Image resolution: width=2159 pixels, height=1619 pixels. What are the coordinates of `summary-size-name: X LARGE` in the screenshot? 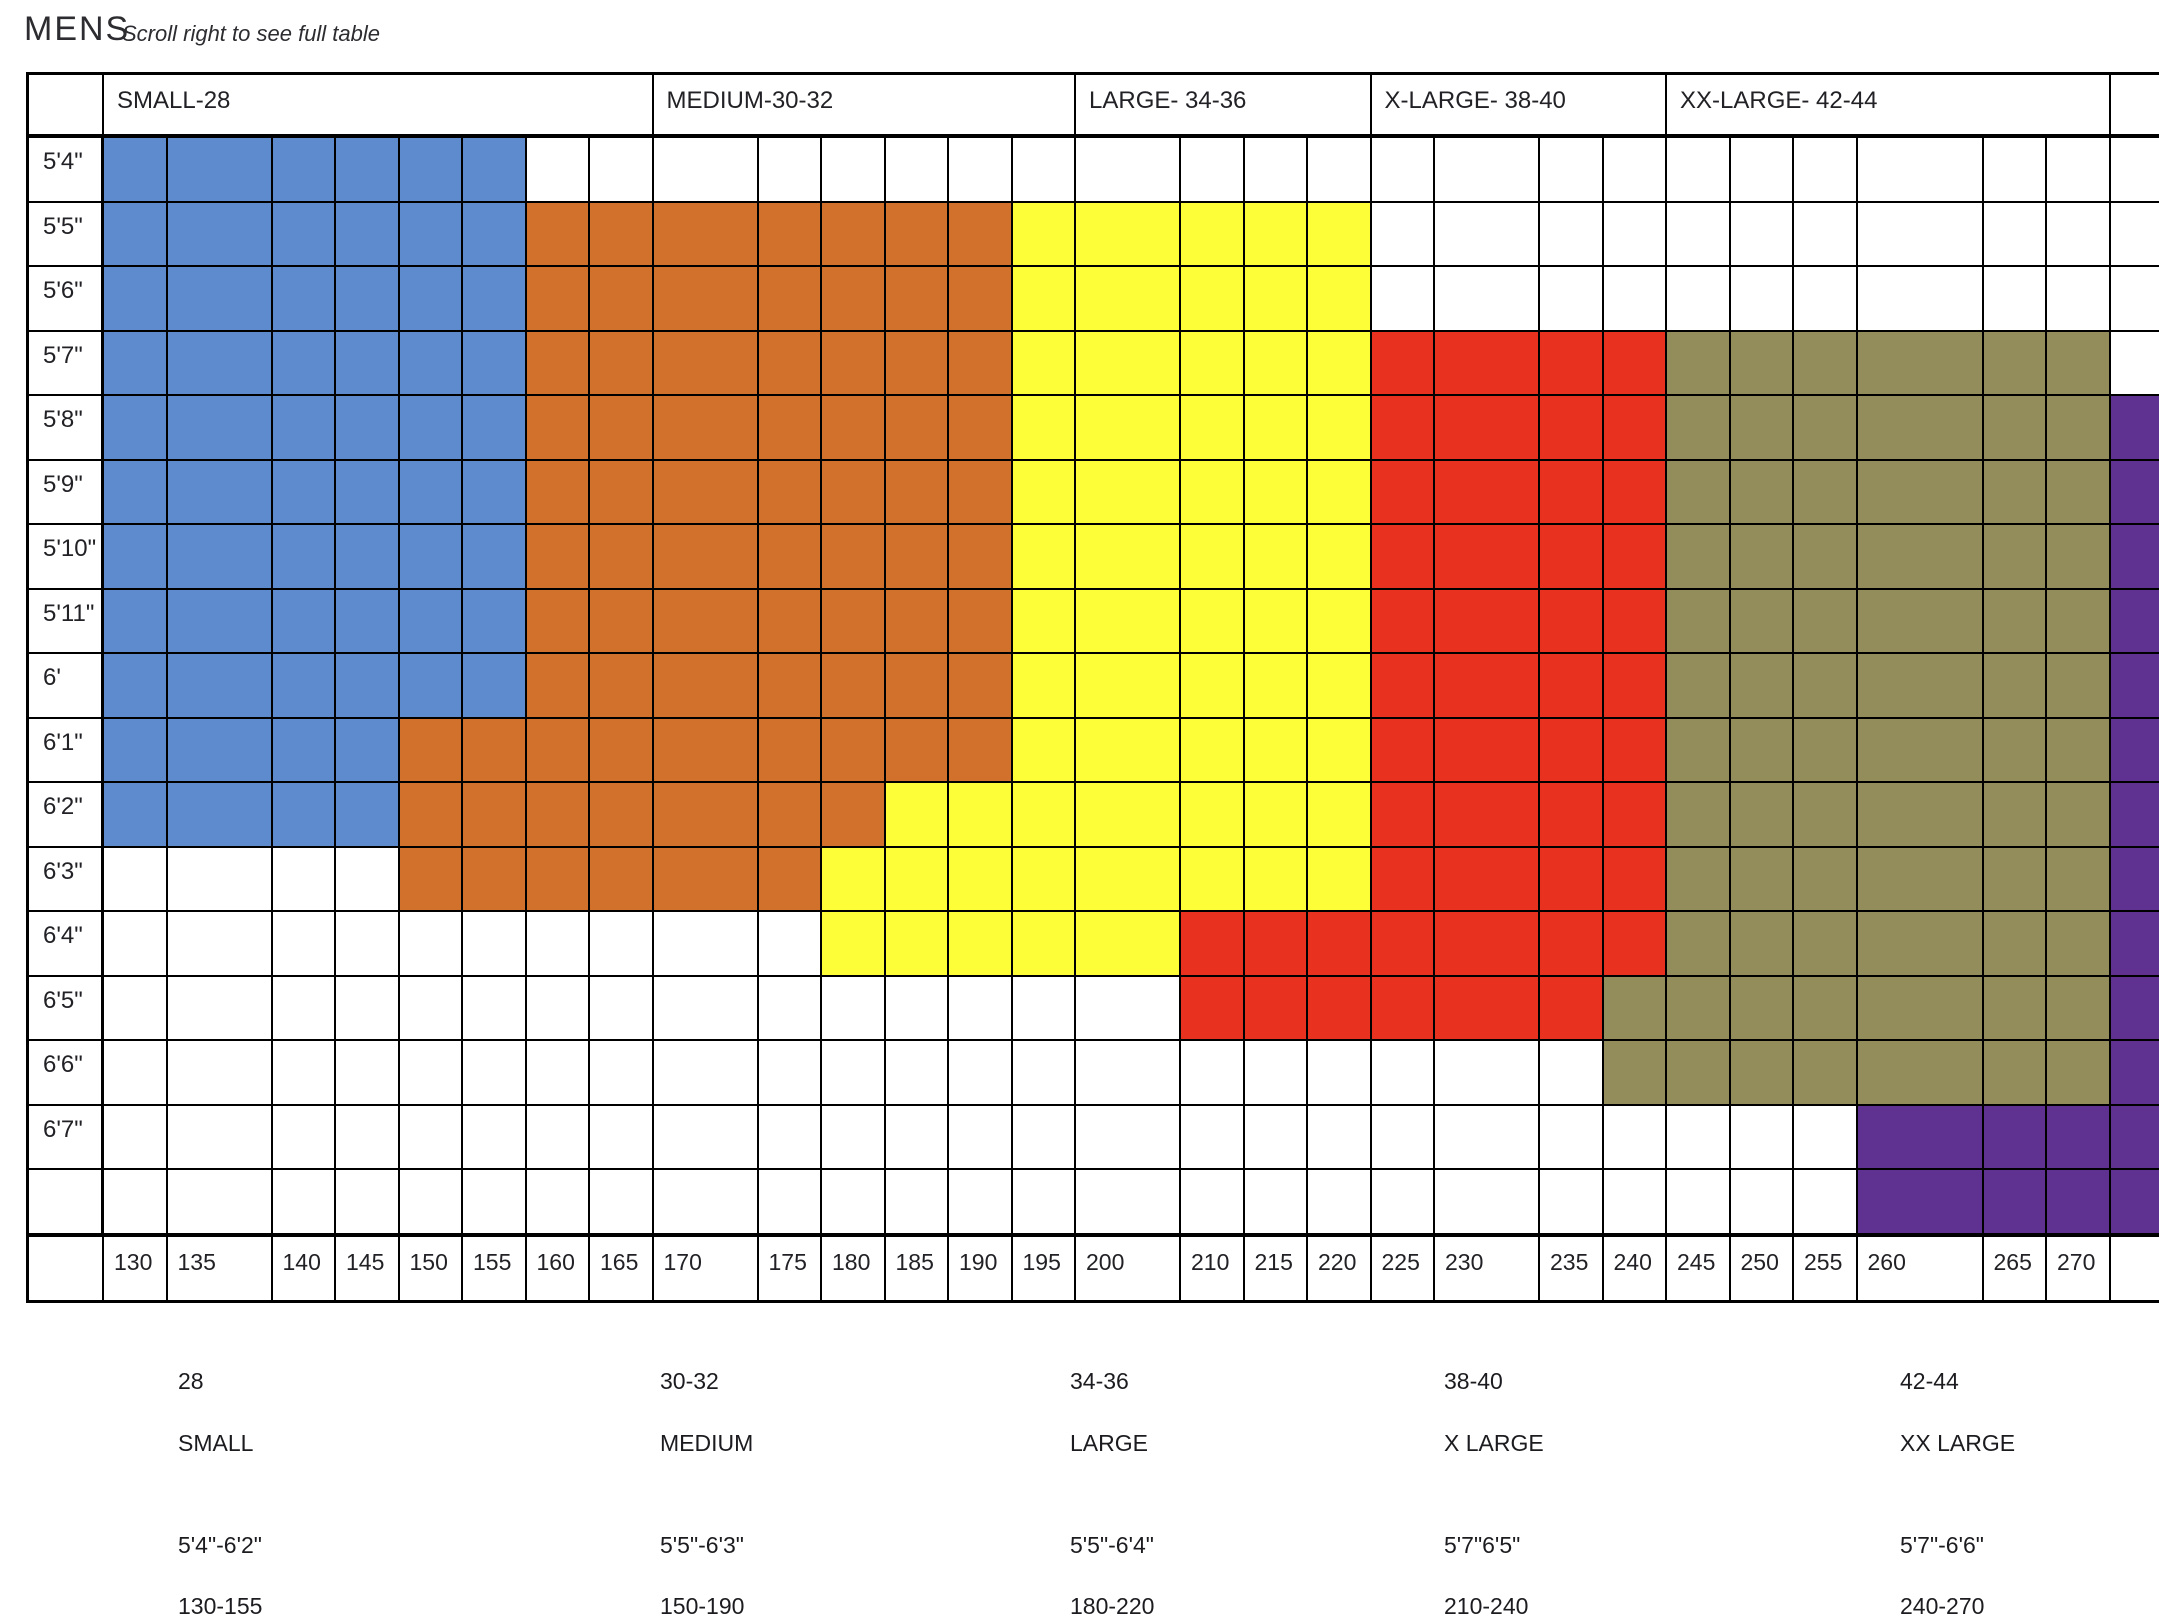 It's located at (1494, 1443).